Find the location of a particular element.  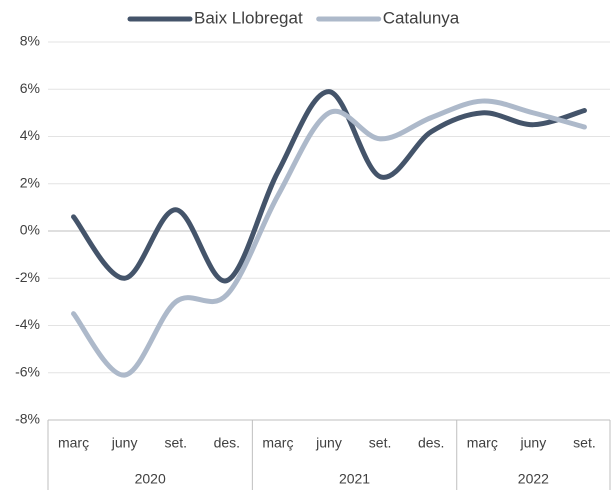

legend-label: Catalunya is located at coordinates (421, 17).